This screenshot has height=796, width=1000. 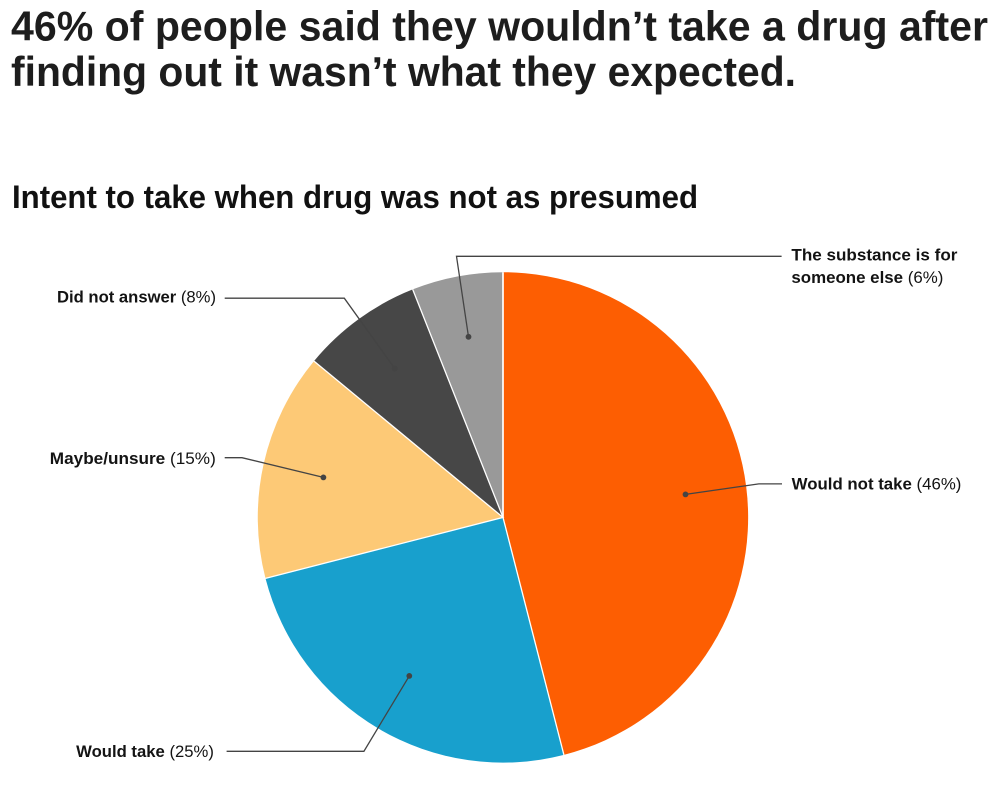 What do you see at coordinates (133, 458) in the screenshot?
I see `svg-text: Maybe/unsure (15%)` at bounding box center [133, 458].